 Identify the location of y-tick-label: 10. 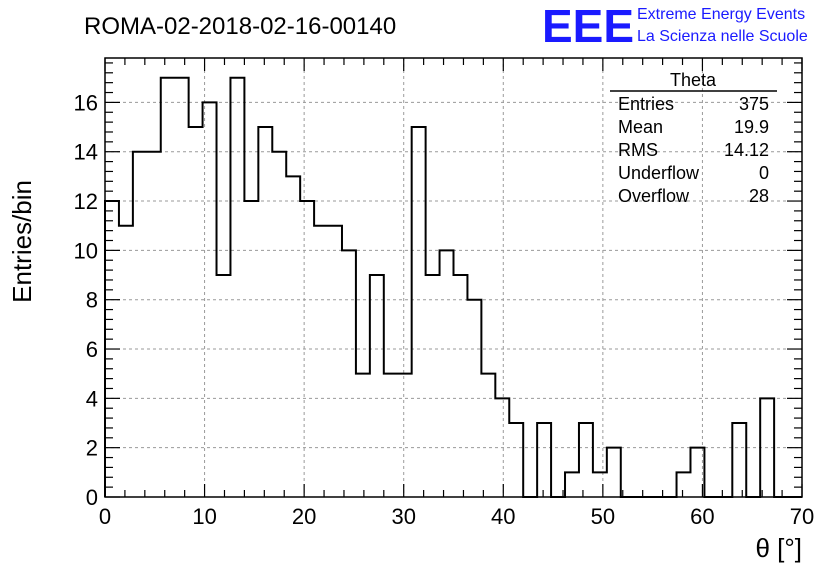
(86, 250).